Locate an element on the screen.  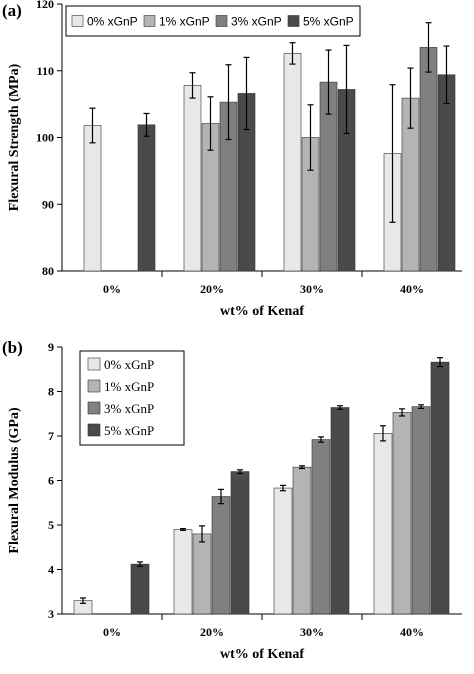
panel-label: (a) is located at coordinates (12, 10).